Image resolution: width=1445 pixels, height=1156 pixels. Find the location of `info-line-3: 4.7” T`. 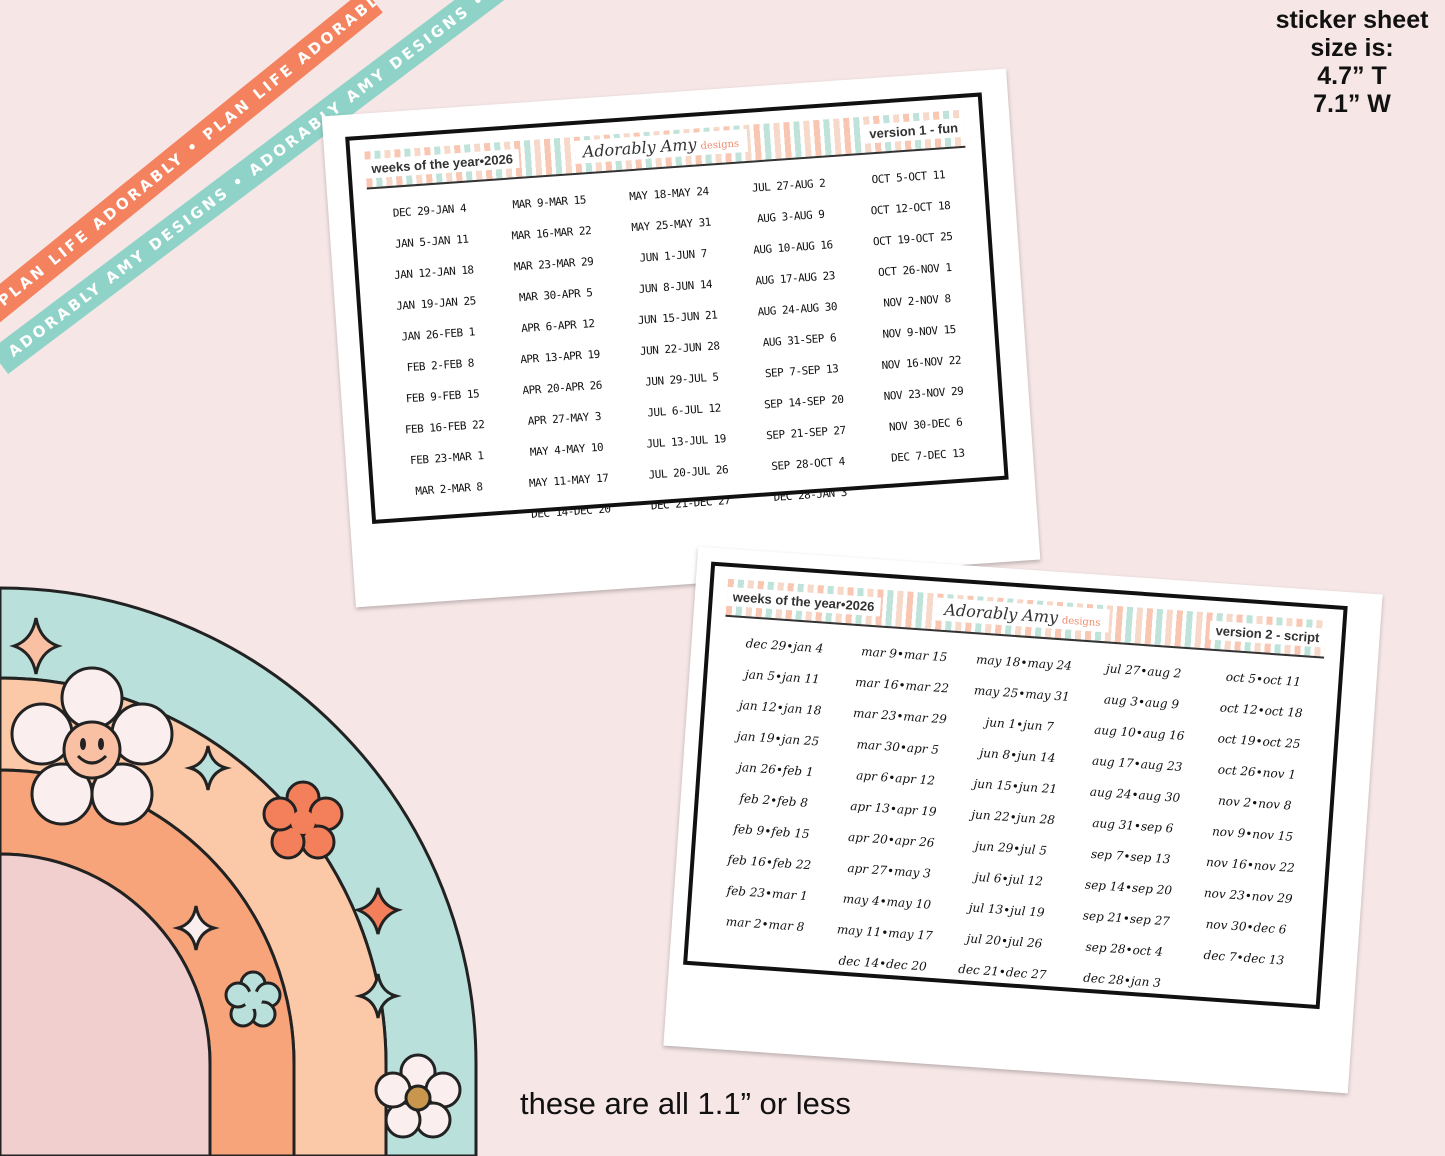

info-line-3: 4.7” T is located at coordinates (1352, 76).